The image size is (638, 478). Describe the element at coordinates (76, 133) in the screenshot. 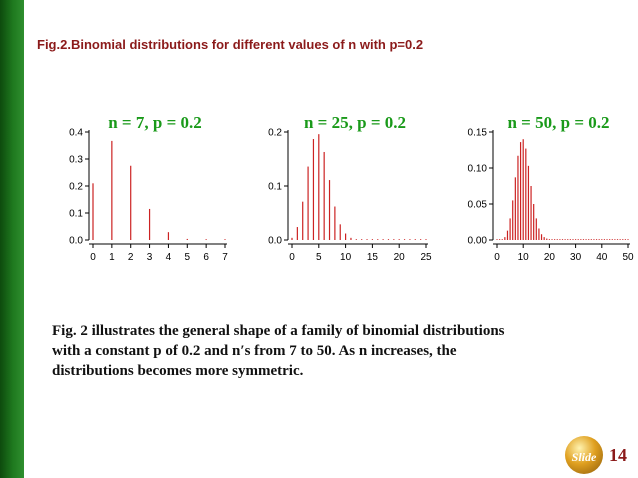

I see `y-tick-label: 0.4` at that location.